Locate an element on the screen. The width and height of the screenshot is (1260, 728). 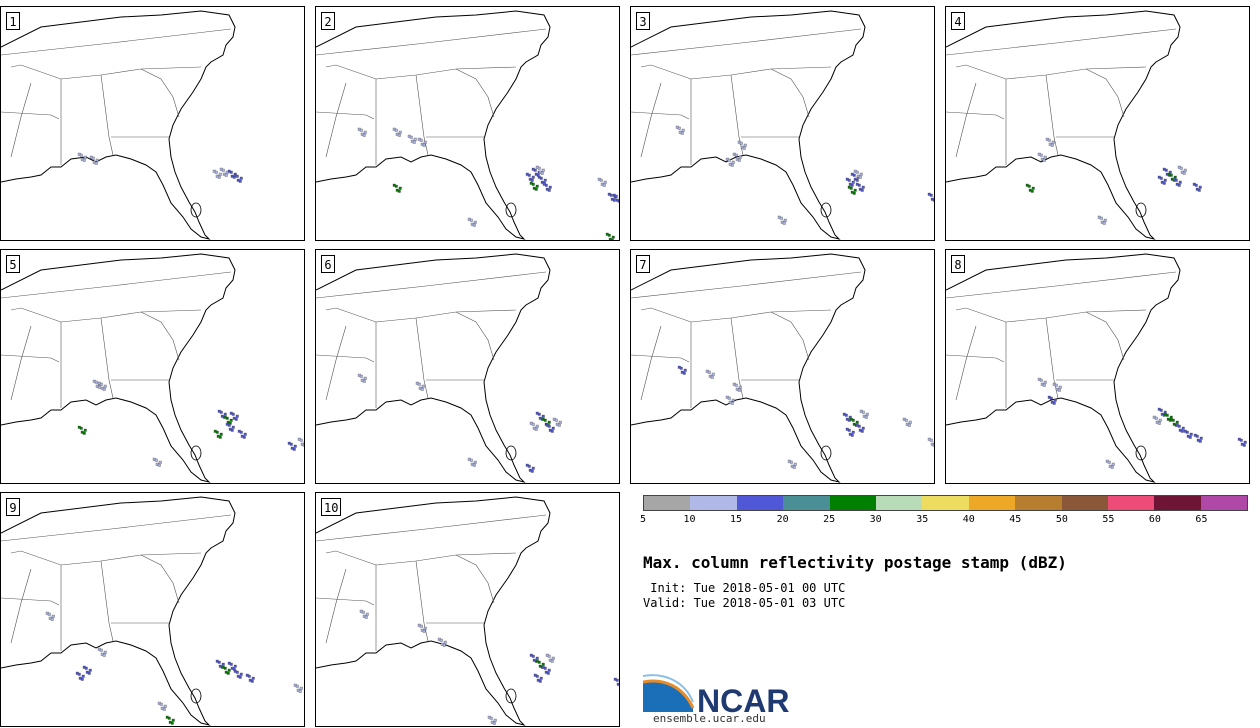
ncar-logo-text: NCAR is located at coordinates (743, 699).